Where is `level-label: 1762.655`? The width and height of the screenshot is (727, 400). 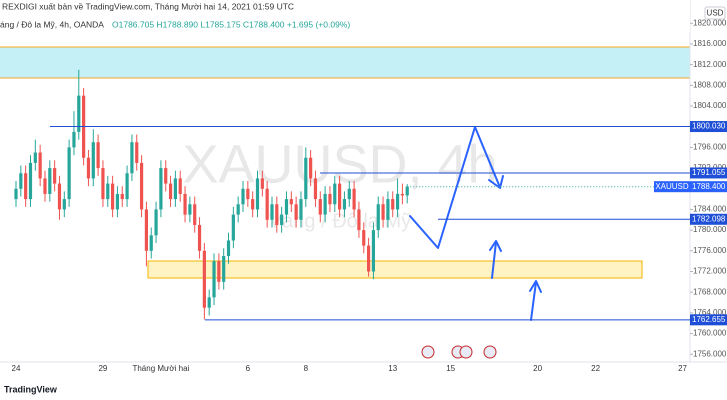
level-label: 1762.655 is located at coordinates (709, 319).